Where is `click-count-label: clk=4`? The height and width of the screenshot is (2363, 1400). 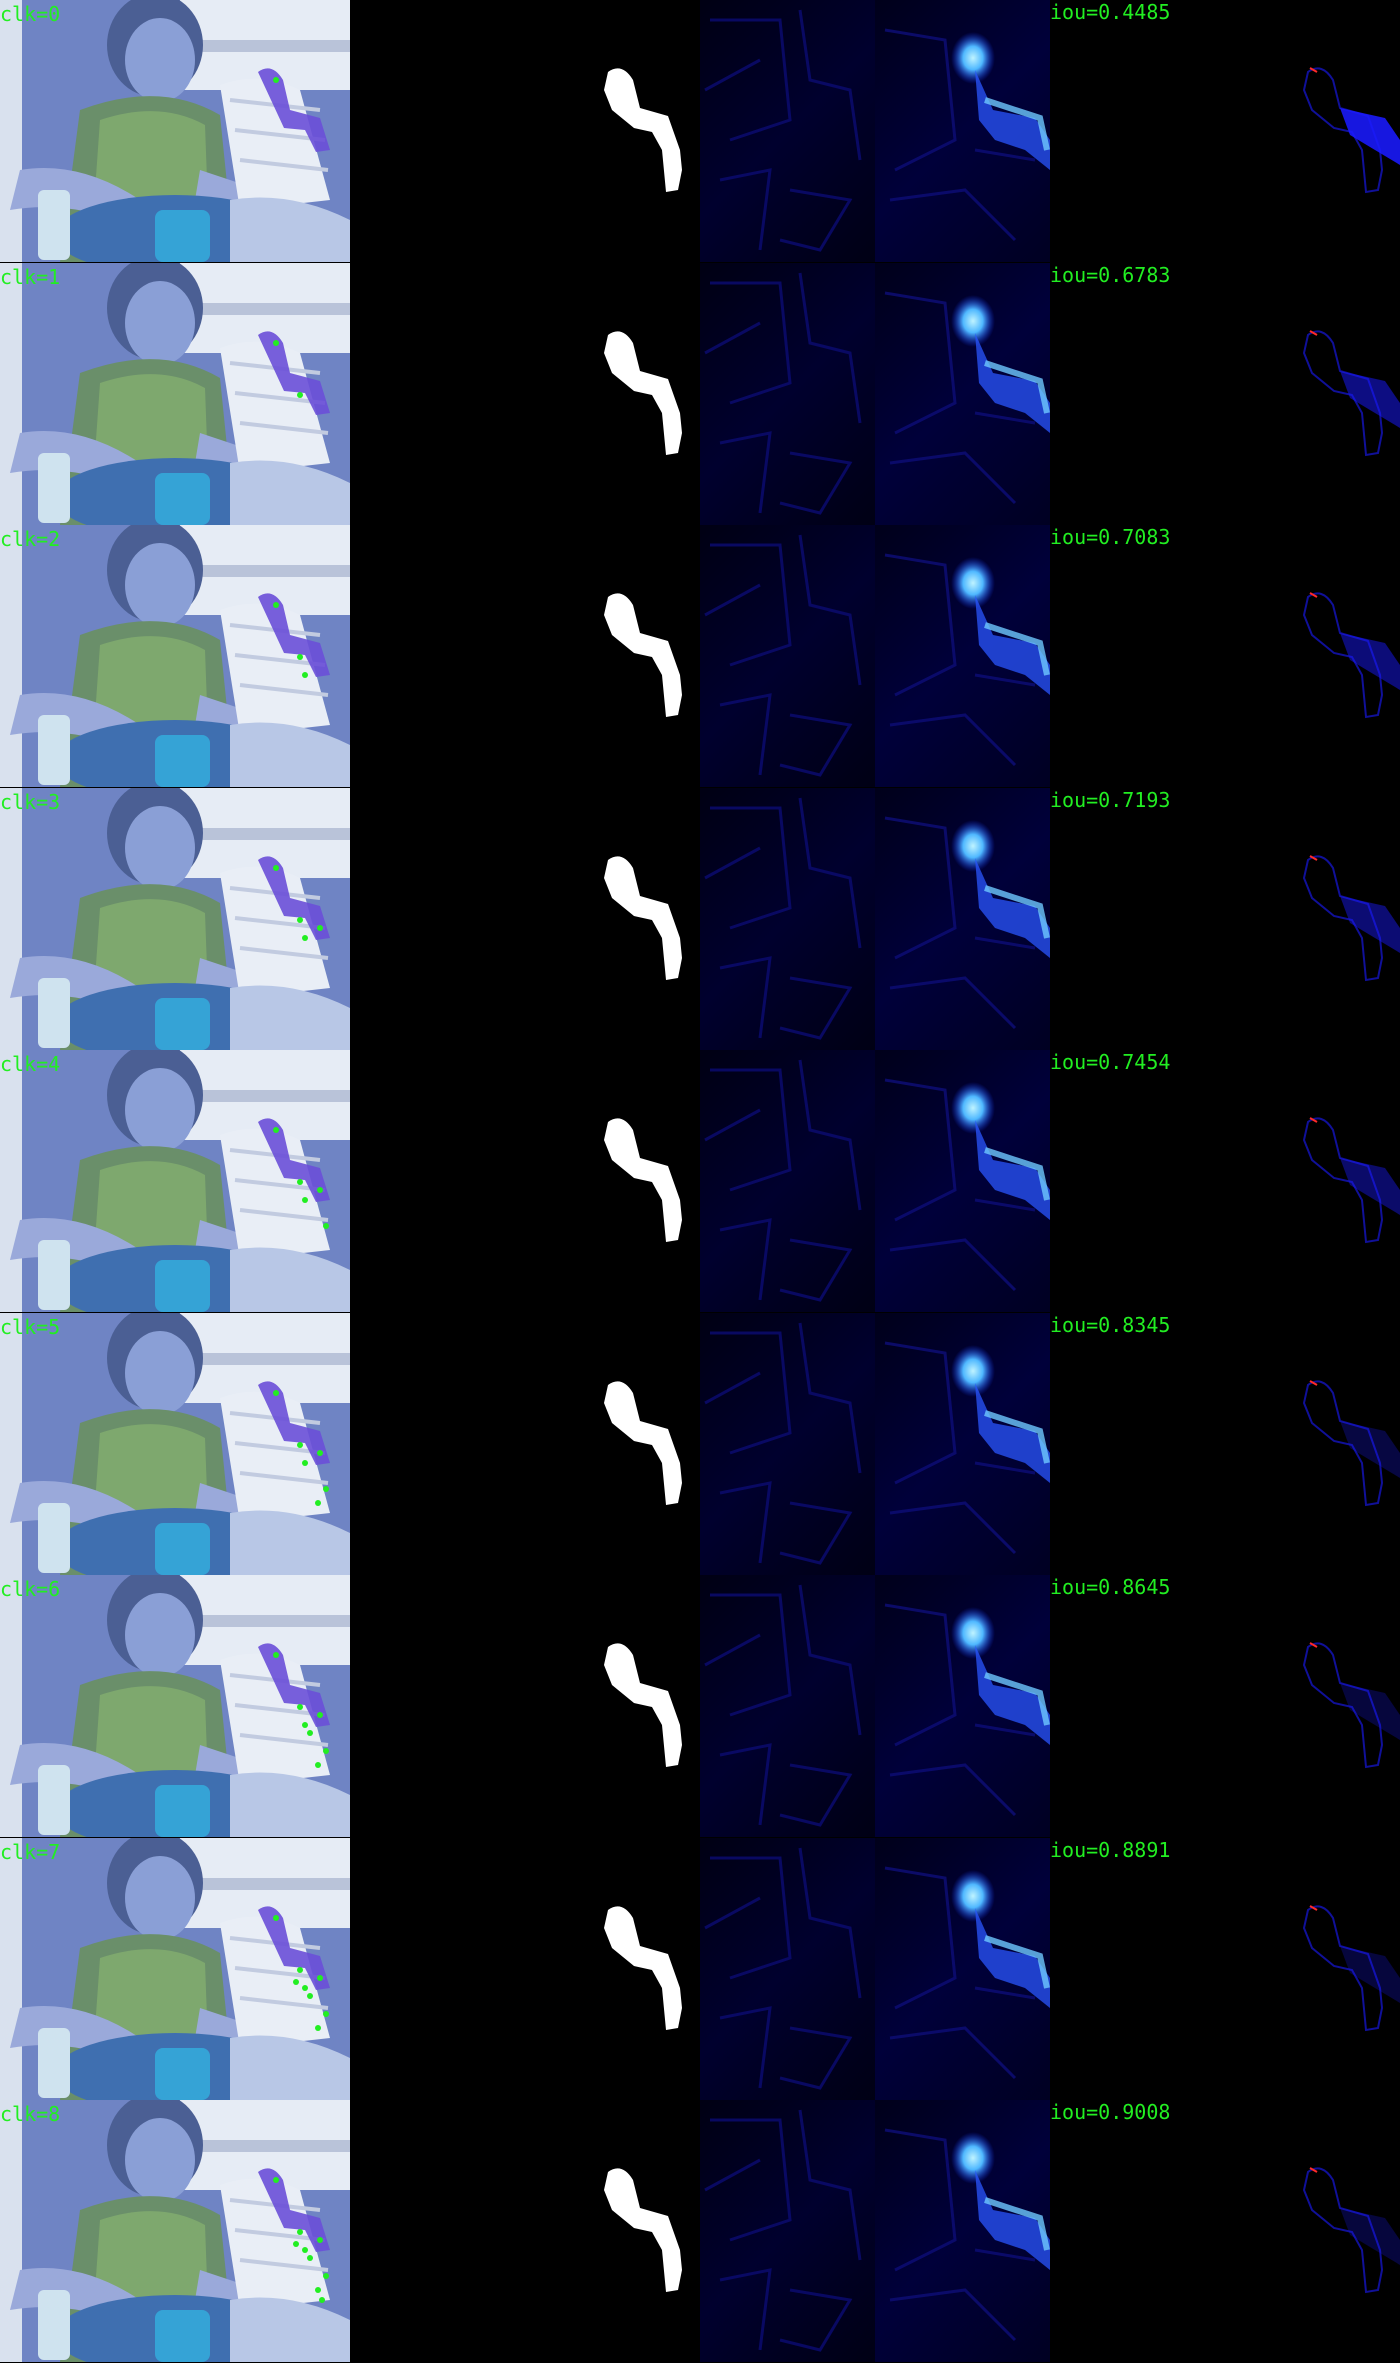
click-count-label: clk=4 is located at coordinates (30, 1064).